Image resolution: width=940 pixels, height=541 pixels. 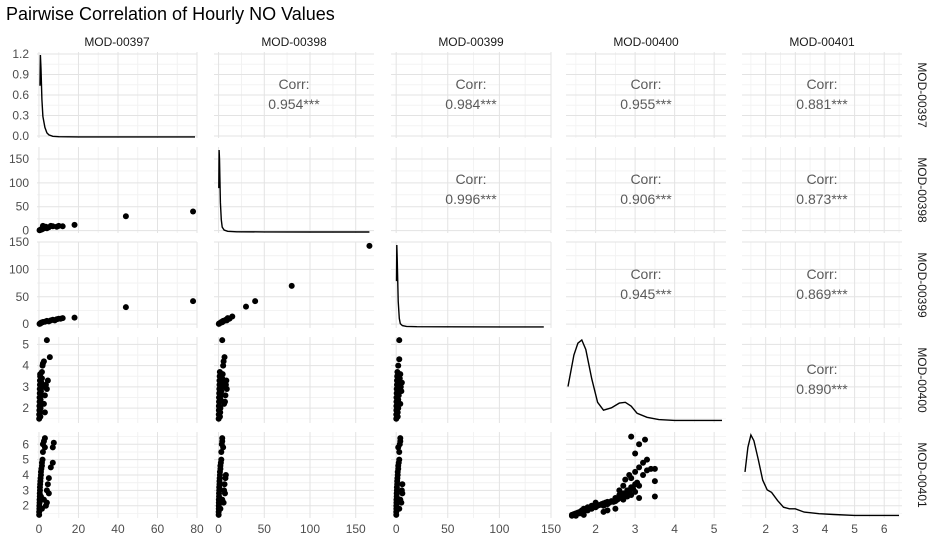 I want to click on column-strip-label: MOD-00399, so click(x=471, y=42).